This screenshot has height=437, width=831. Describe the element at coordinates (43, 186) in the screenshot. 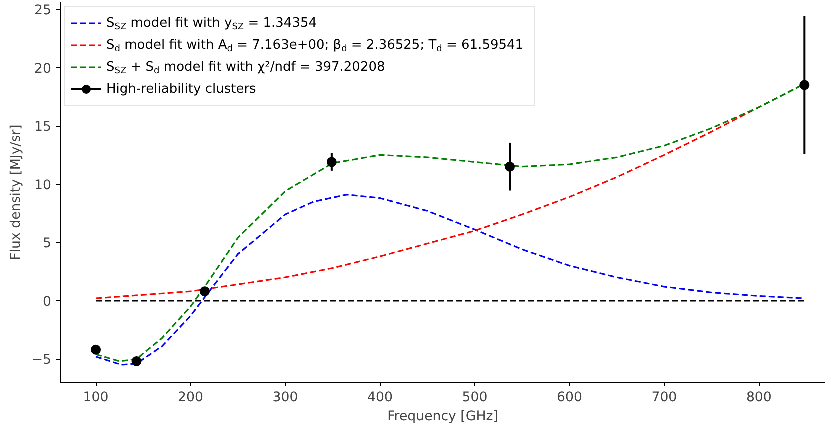

I see `y-tick-label: 10` at that location.